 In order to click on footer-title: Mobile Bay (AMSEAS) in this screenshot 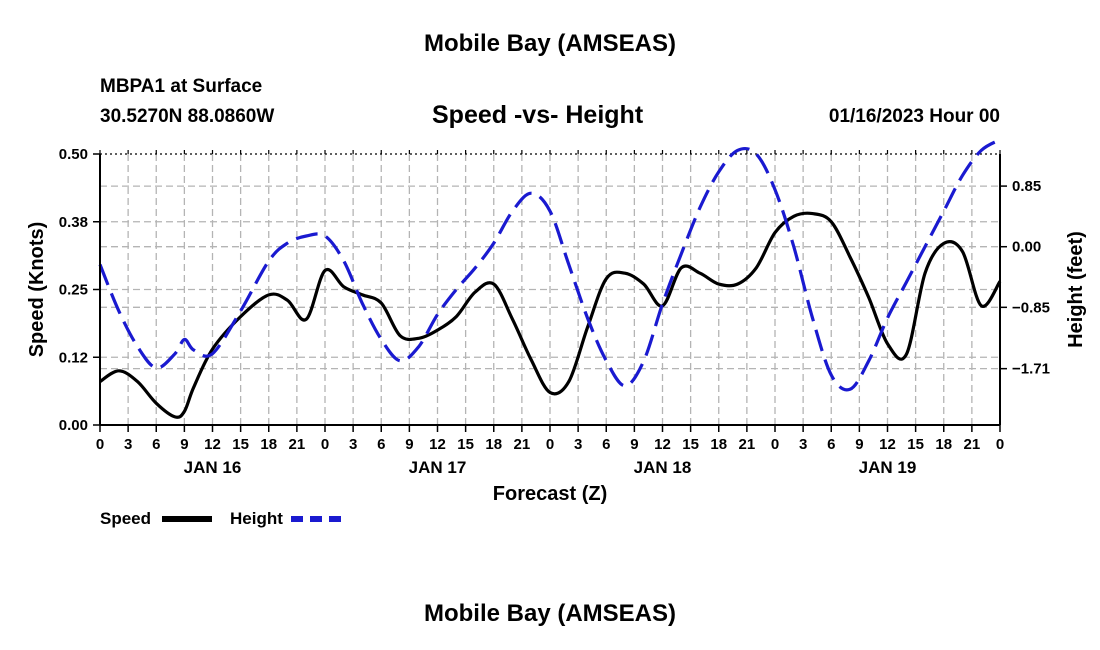, I will do `click(550, 613)`.